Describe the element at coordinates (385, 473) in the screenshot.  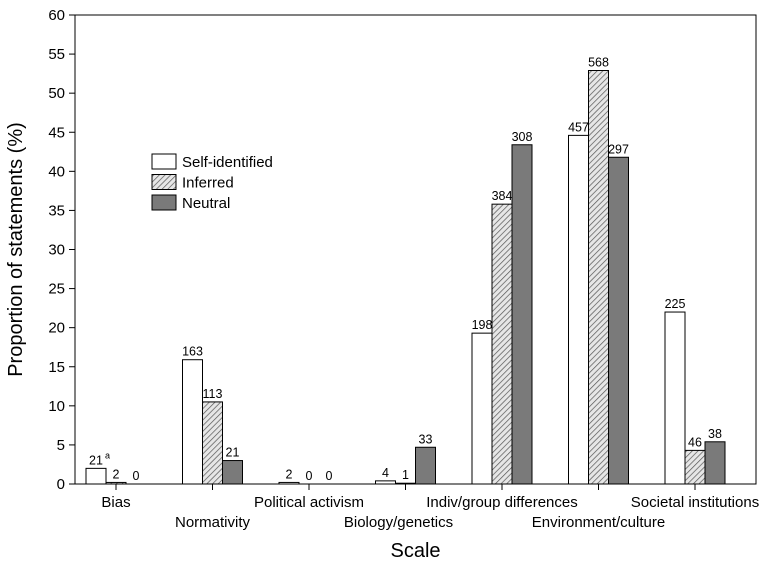
I see `bar-count-label: 4` at that location.